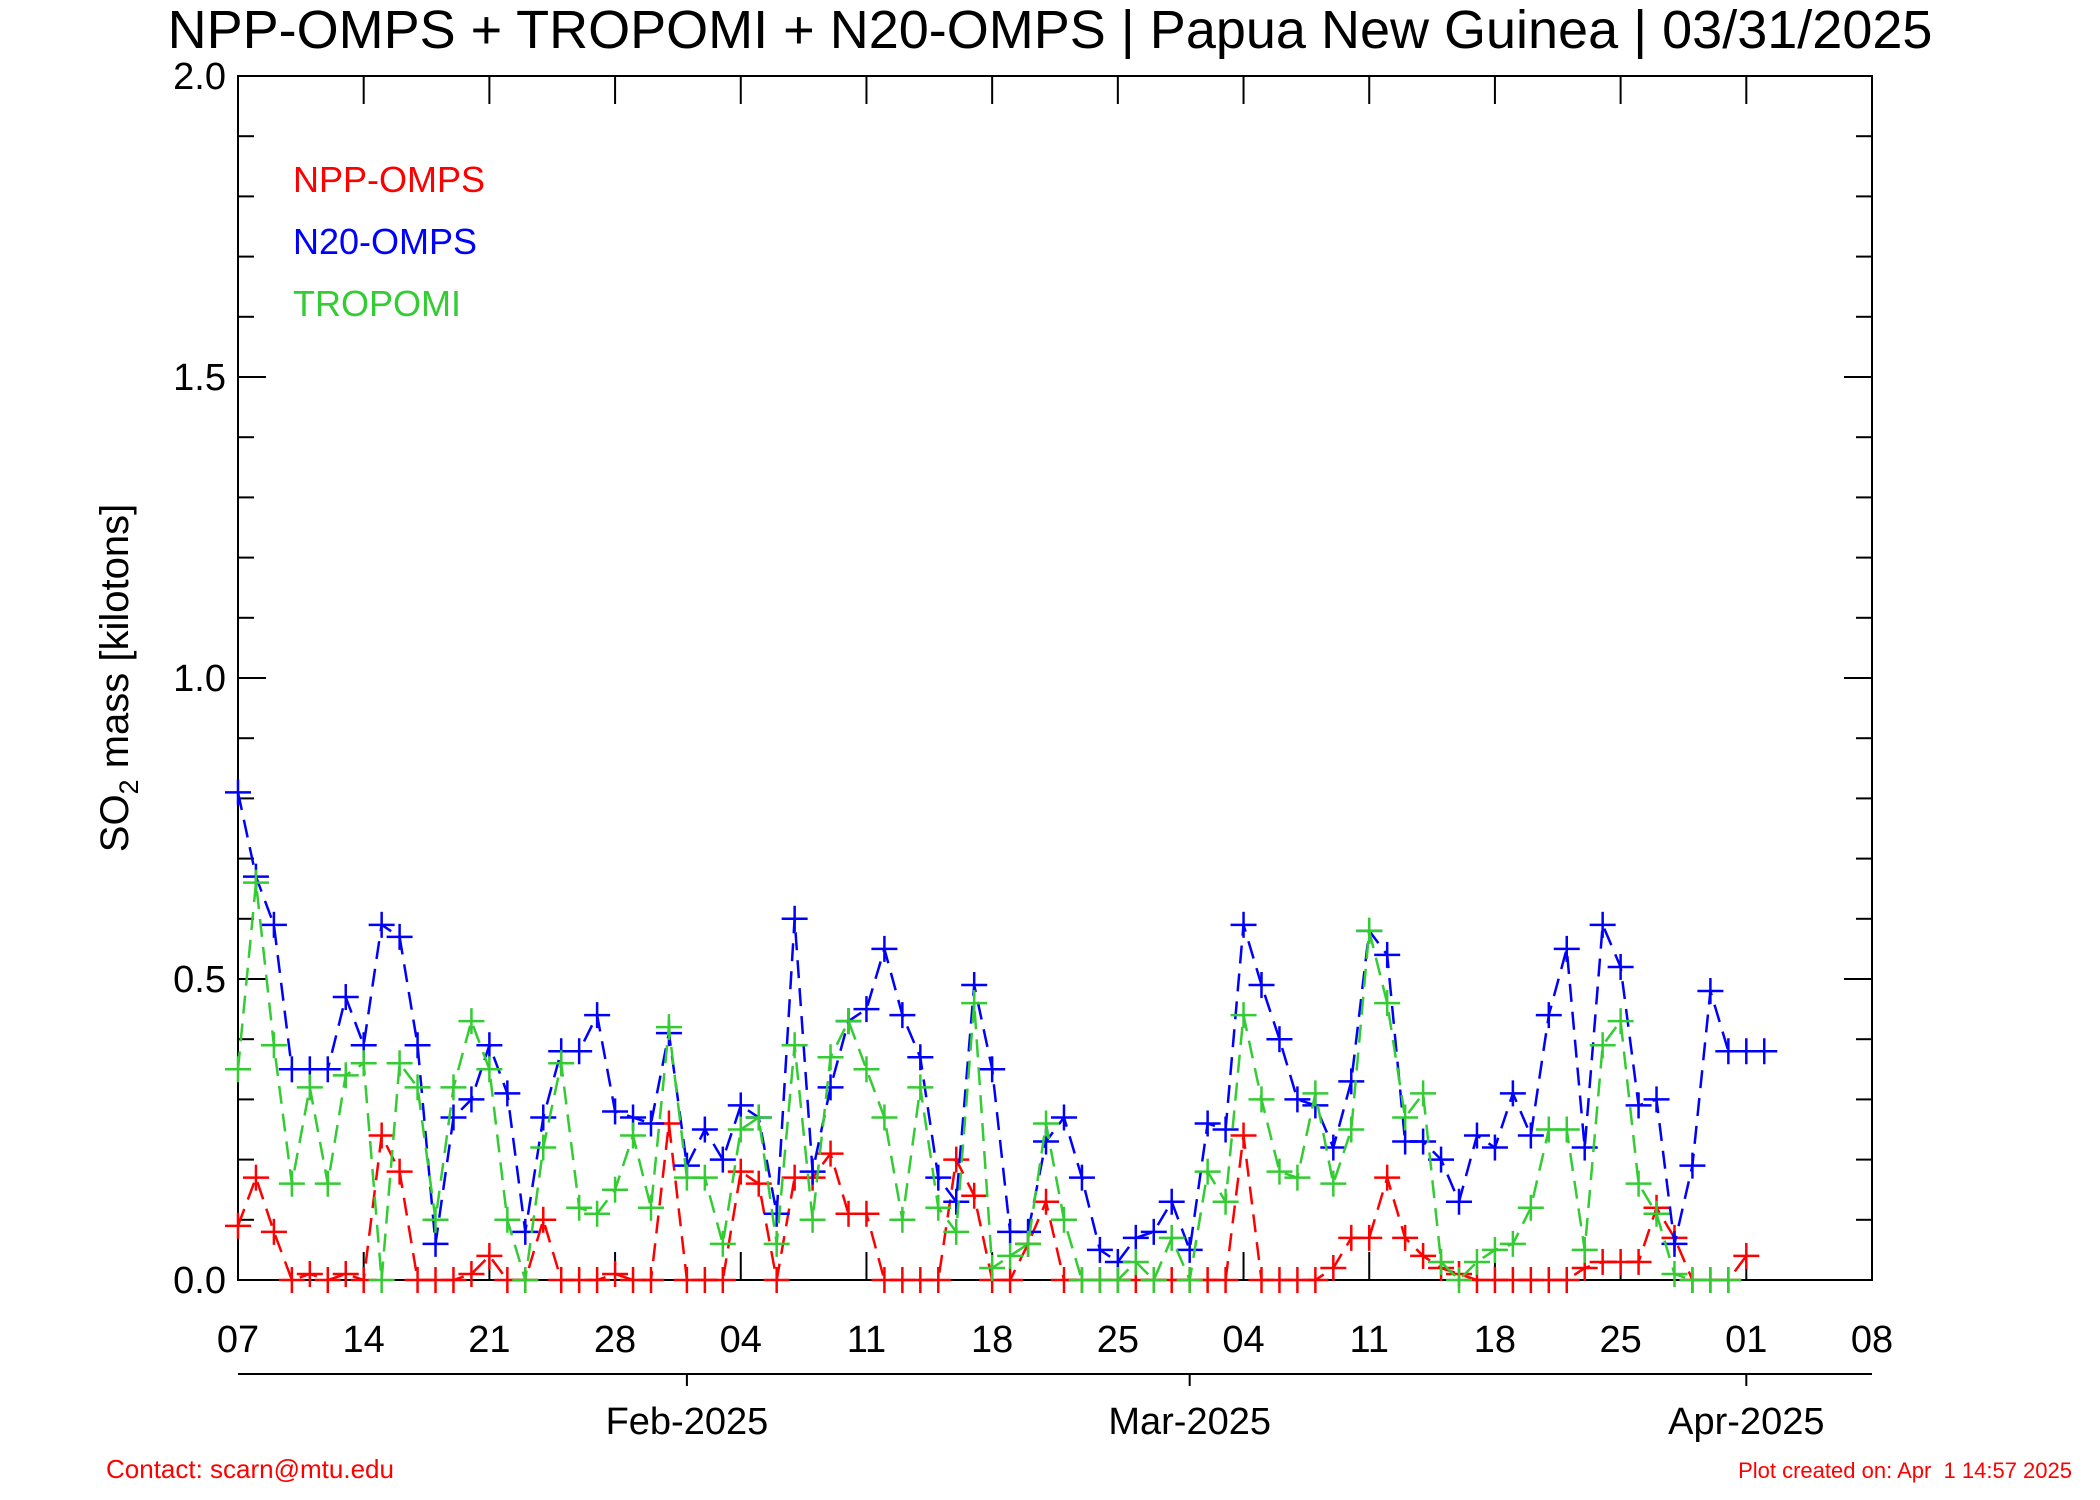  I want to click on x-tick-label: 01, so click(1746, 1340).